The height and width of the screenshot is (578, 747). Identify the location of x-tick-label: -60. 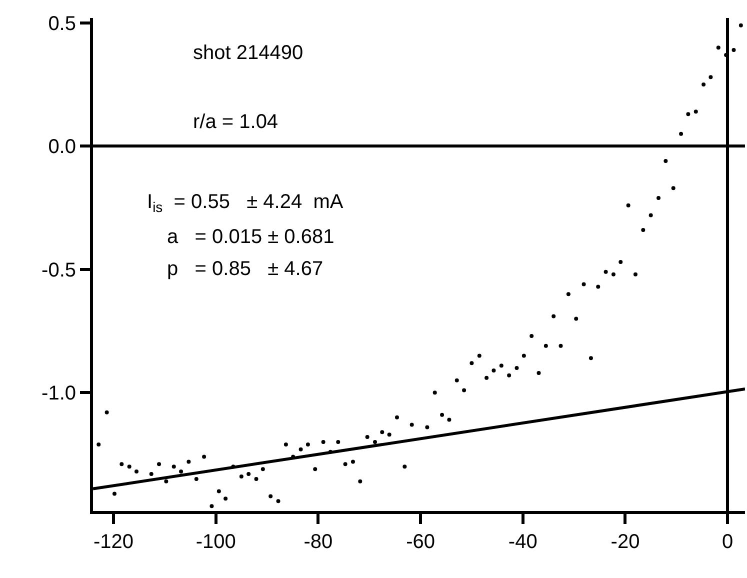
(420, 542).